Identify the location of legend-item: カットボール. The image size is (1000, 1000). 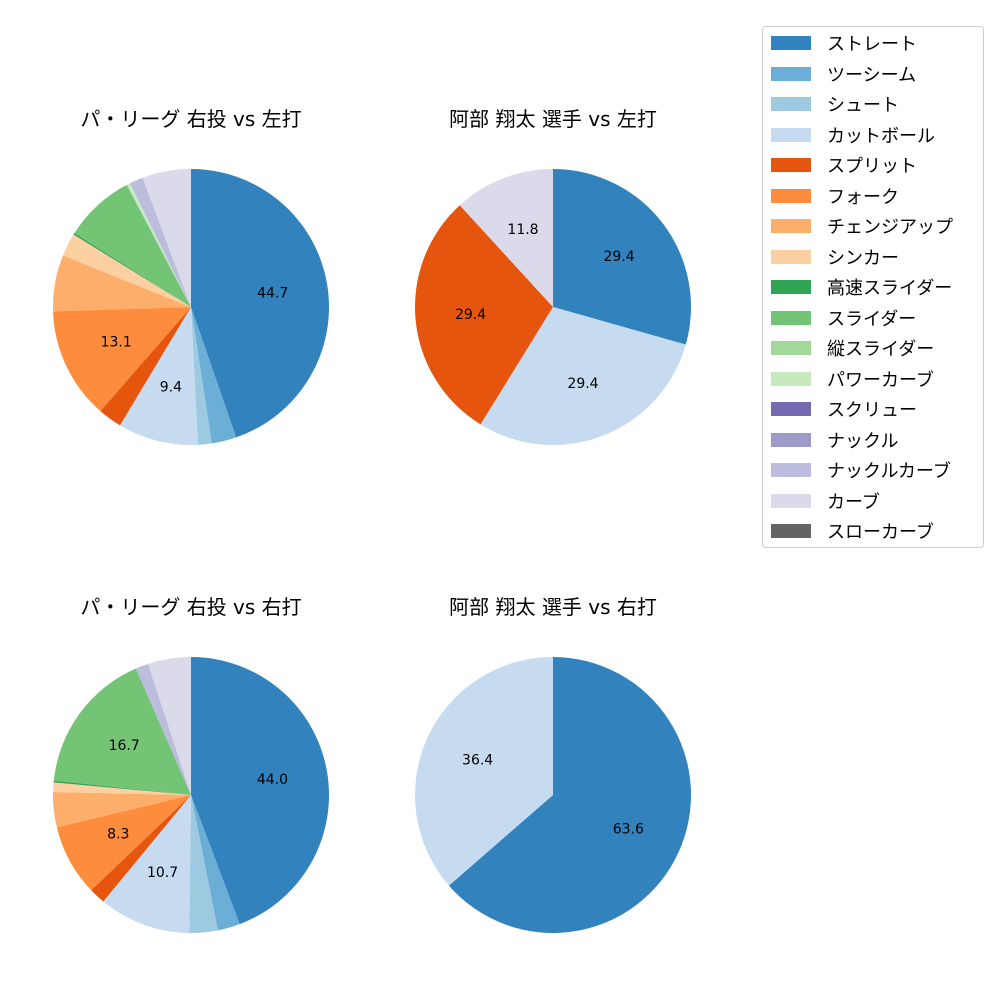
(853, 135).